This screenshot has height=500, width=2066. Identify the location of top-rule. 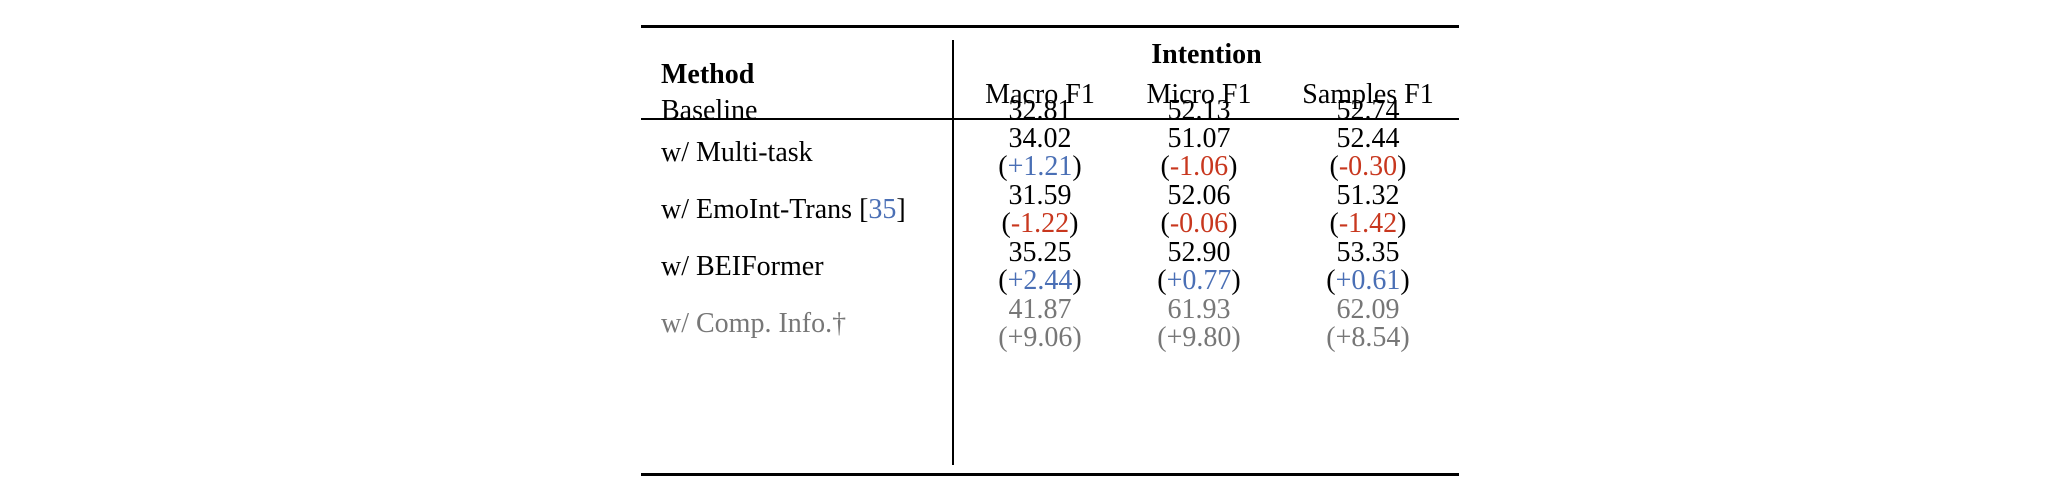
(1050, 26).